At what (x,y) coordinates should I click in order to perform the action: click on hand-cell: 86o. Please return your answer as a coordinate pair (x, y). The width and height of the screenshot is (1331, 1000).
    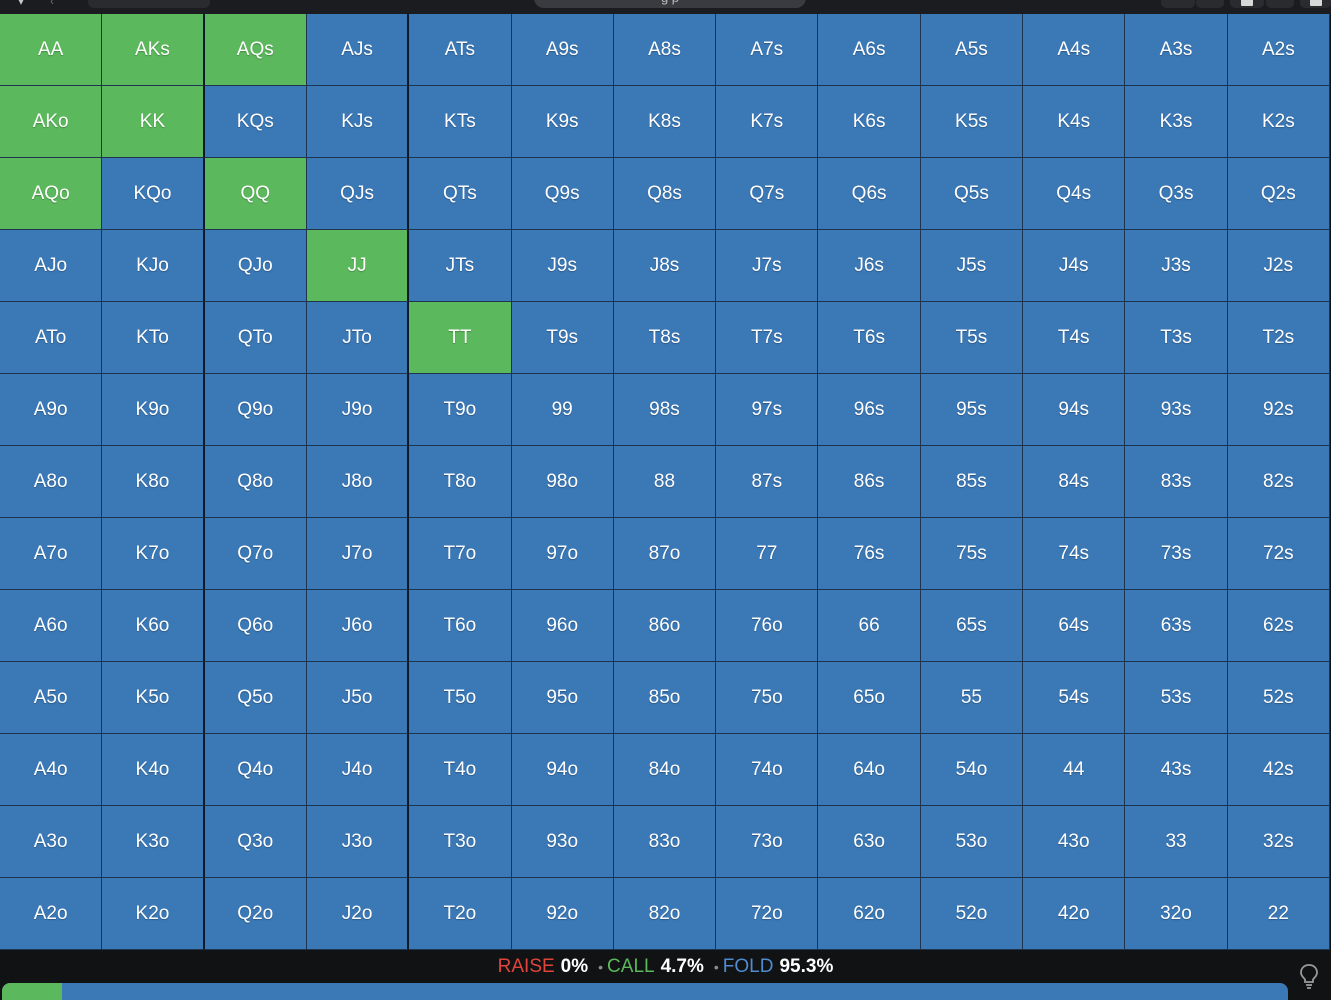
    Looking at the image, I should click on (665, 626).